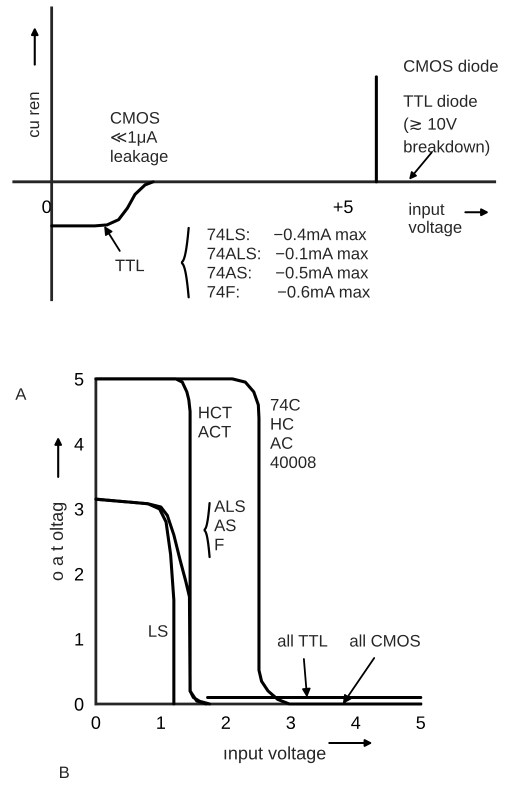 This screenshot has height=791, width=510. What do you see at coordinates (64, 772) in the screenshot?
I see `text: B` at bounding box center [64, 772].